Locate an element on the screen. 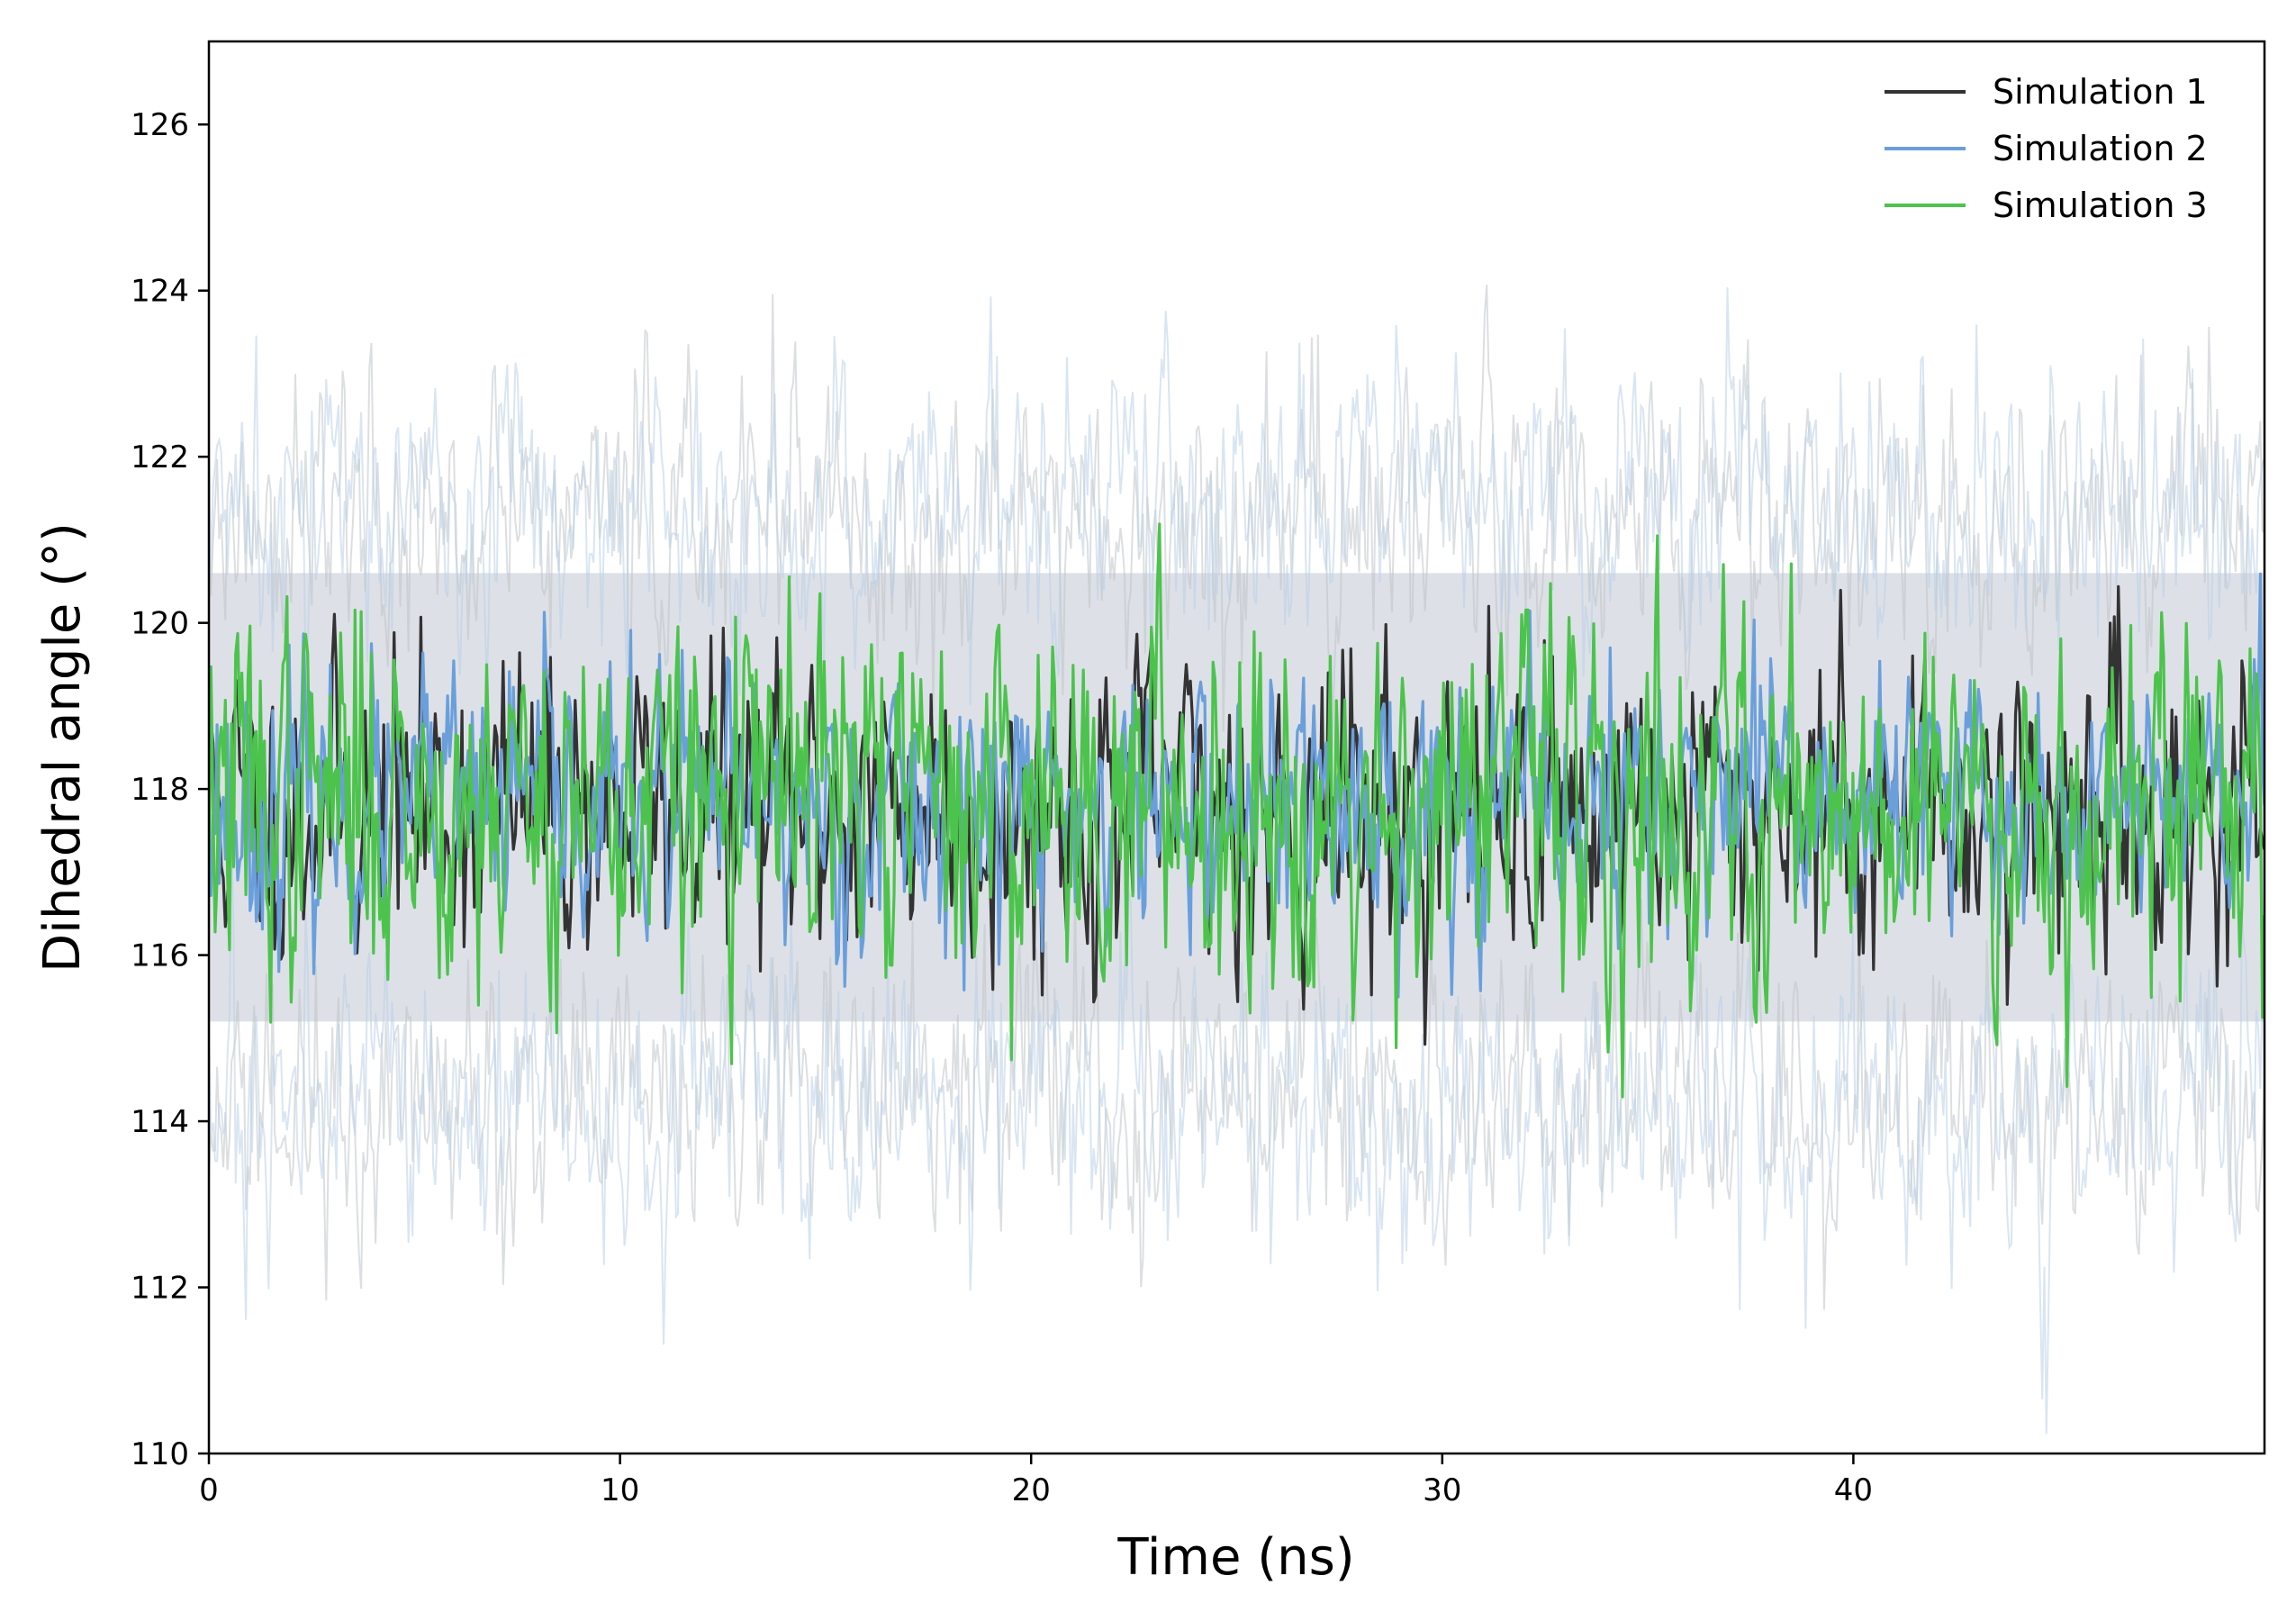 The image size is (2296, 1621). y-tick-label: 120 is located at coordinates (160, 624).